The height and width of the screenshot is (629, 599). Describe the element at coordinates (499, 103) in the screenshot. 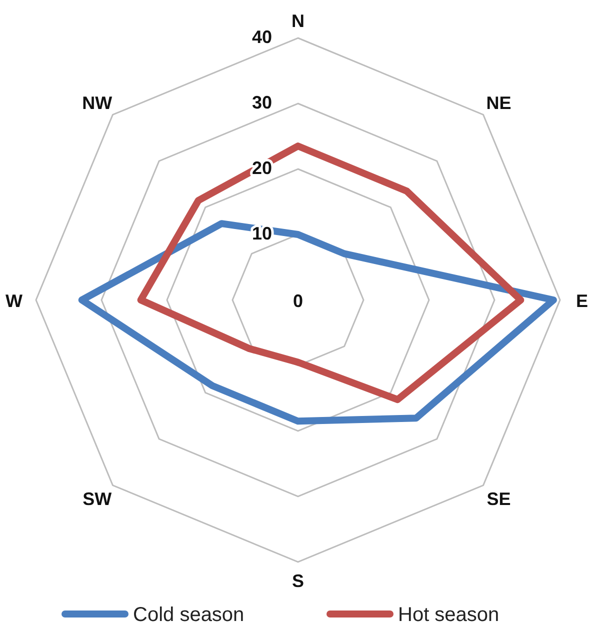

I see `spoke-label: NE` at that location.